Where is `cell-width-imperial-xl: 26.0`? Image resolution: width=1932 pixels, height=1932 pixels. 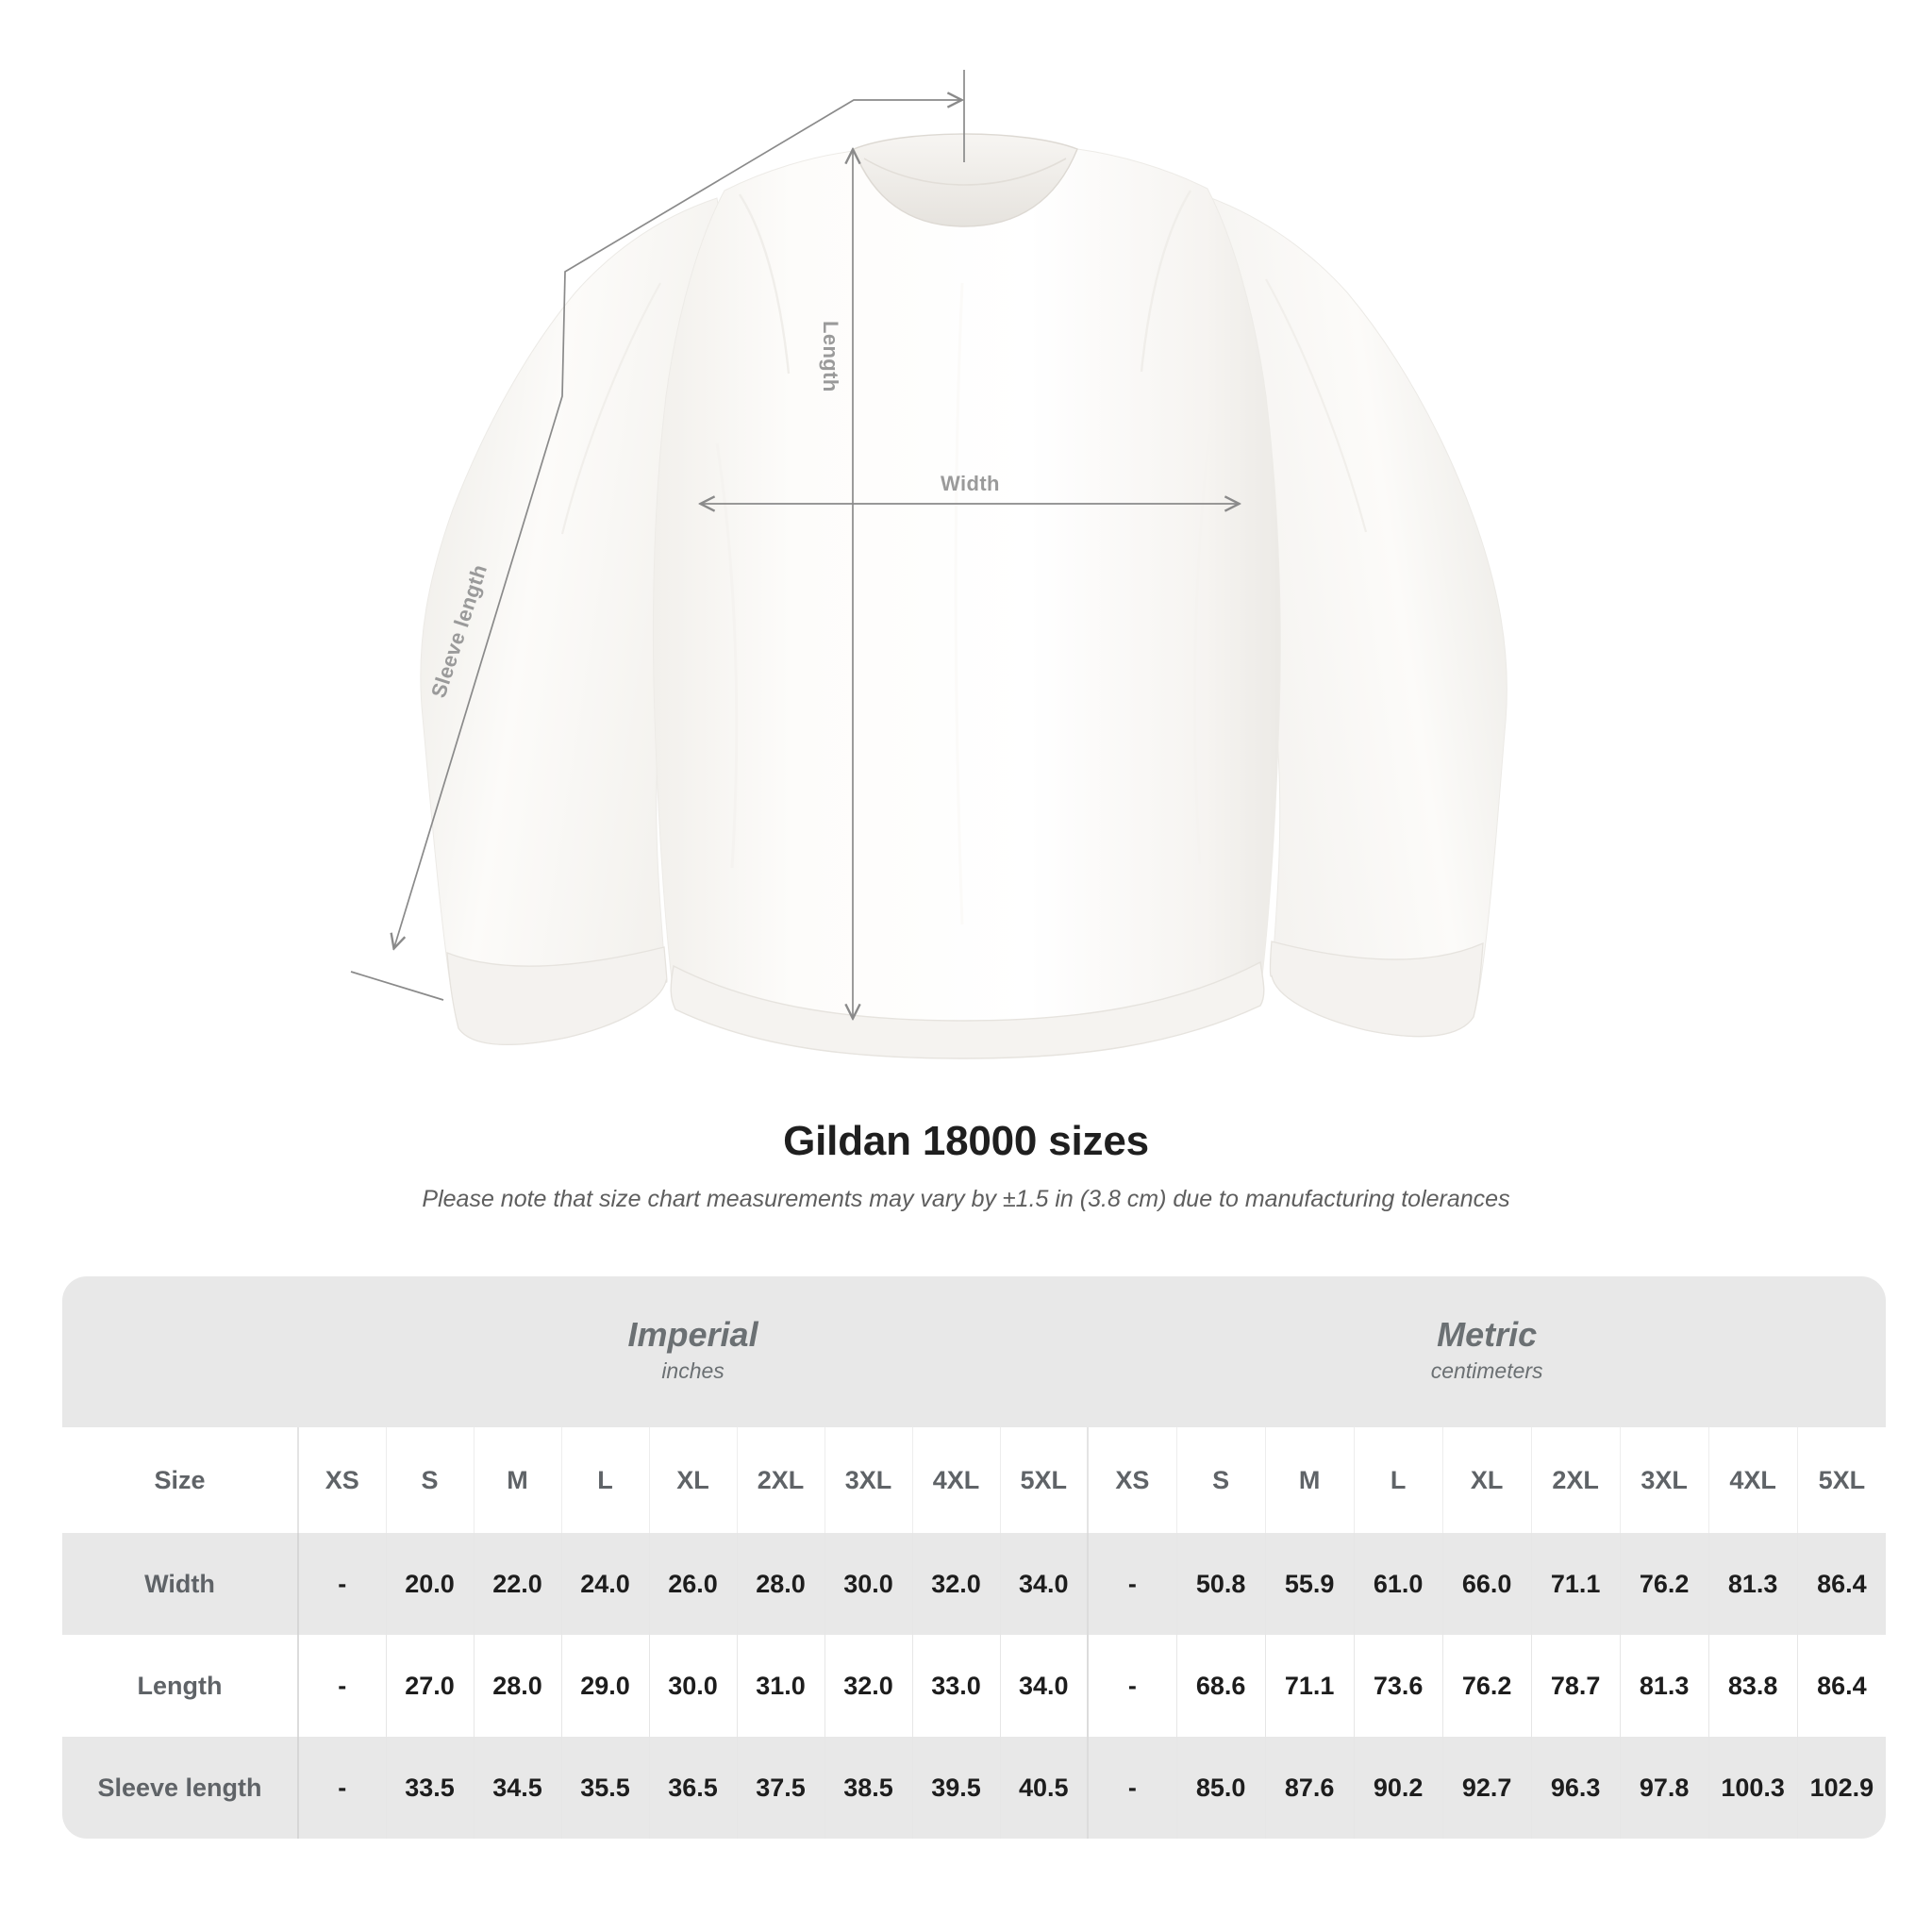
cell-width-imperial-xl: 26.0 is located at coordinates (693, 1584).